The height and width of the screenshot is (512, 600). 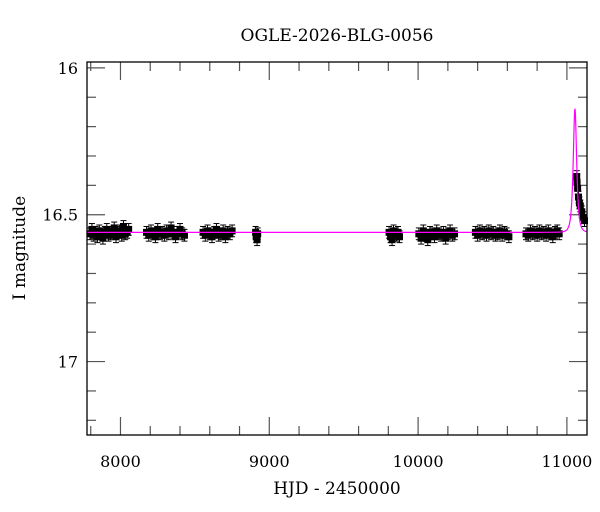 What do you see at coordinates (337, 489) in the screenshot?
I see `x-axis-label: HJD - 2450000` at bounding box center [337, 489].